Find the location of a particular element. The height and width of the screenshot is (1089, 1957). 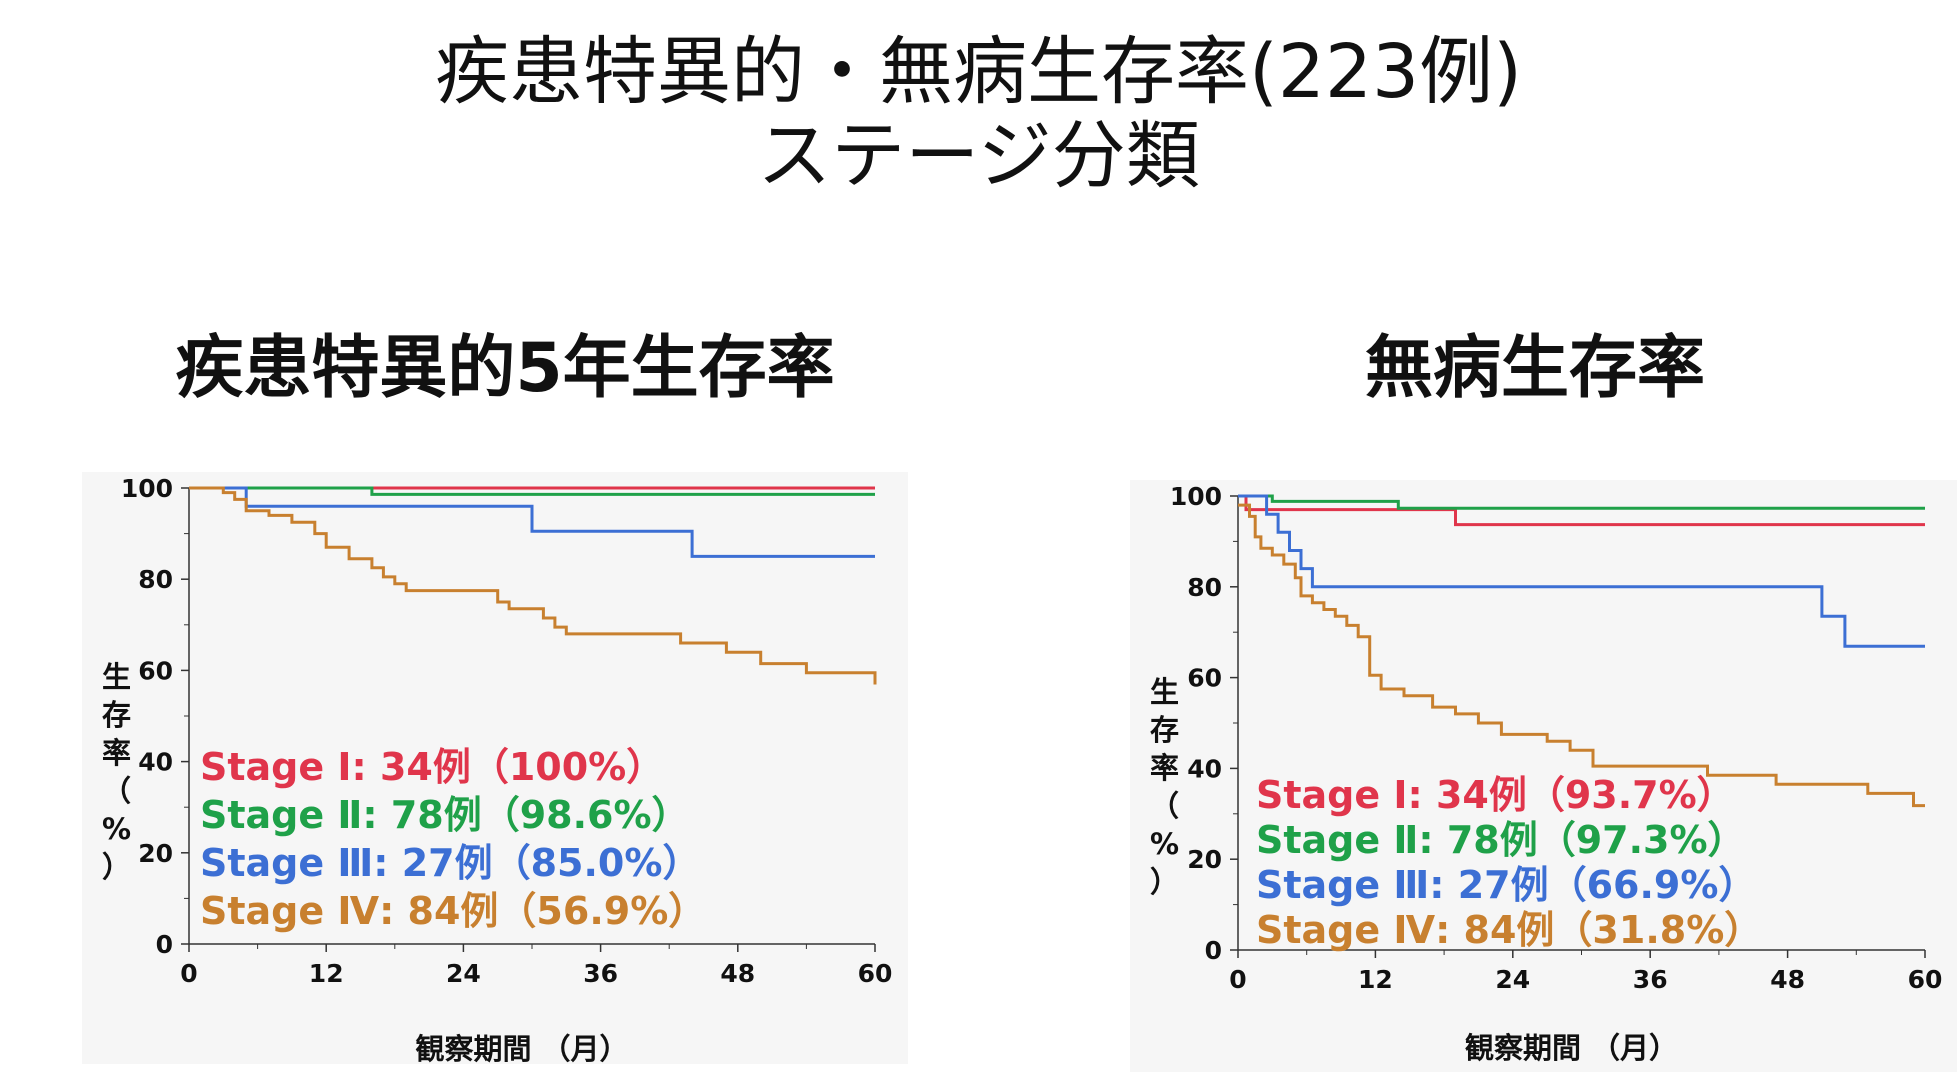

legend-entry-stage-1: Stage Ⅰ: 34例（93.7%） is located at coordinates (1495, 795).